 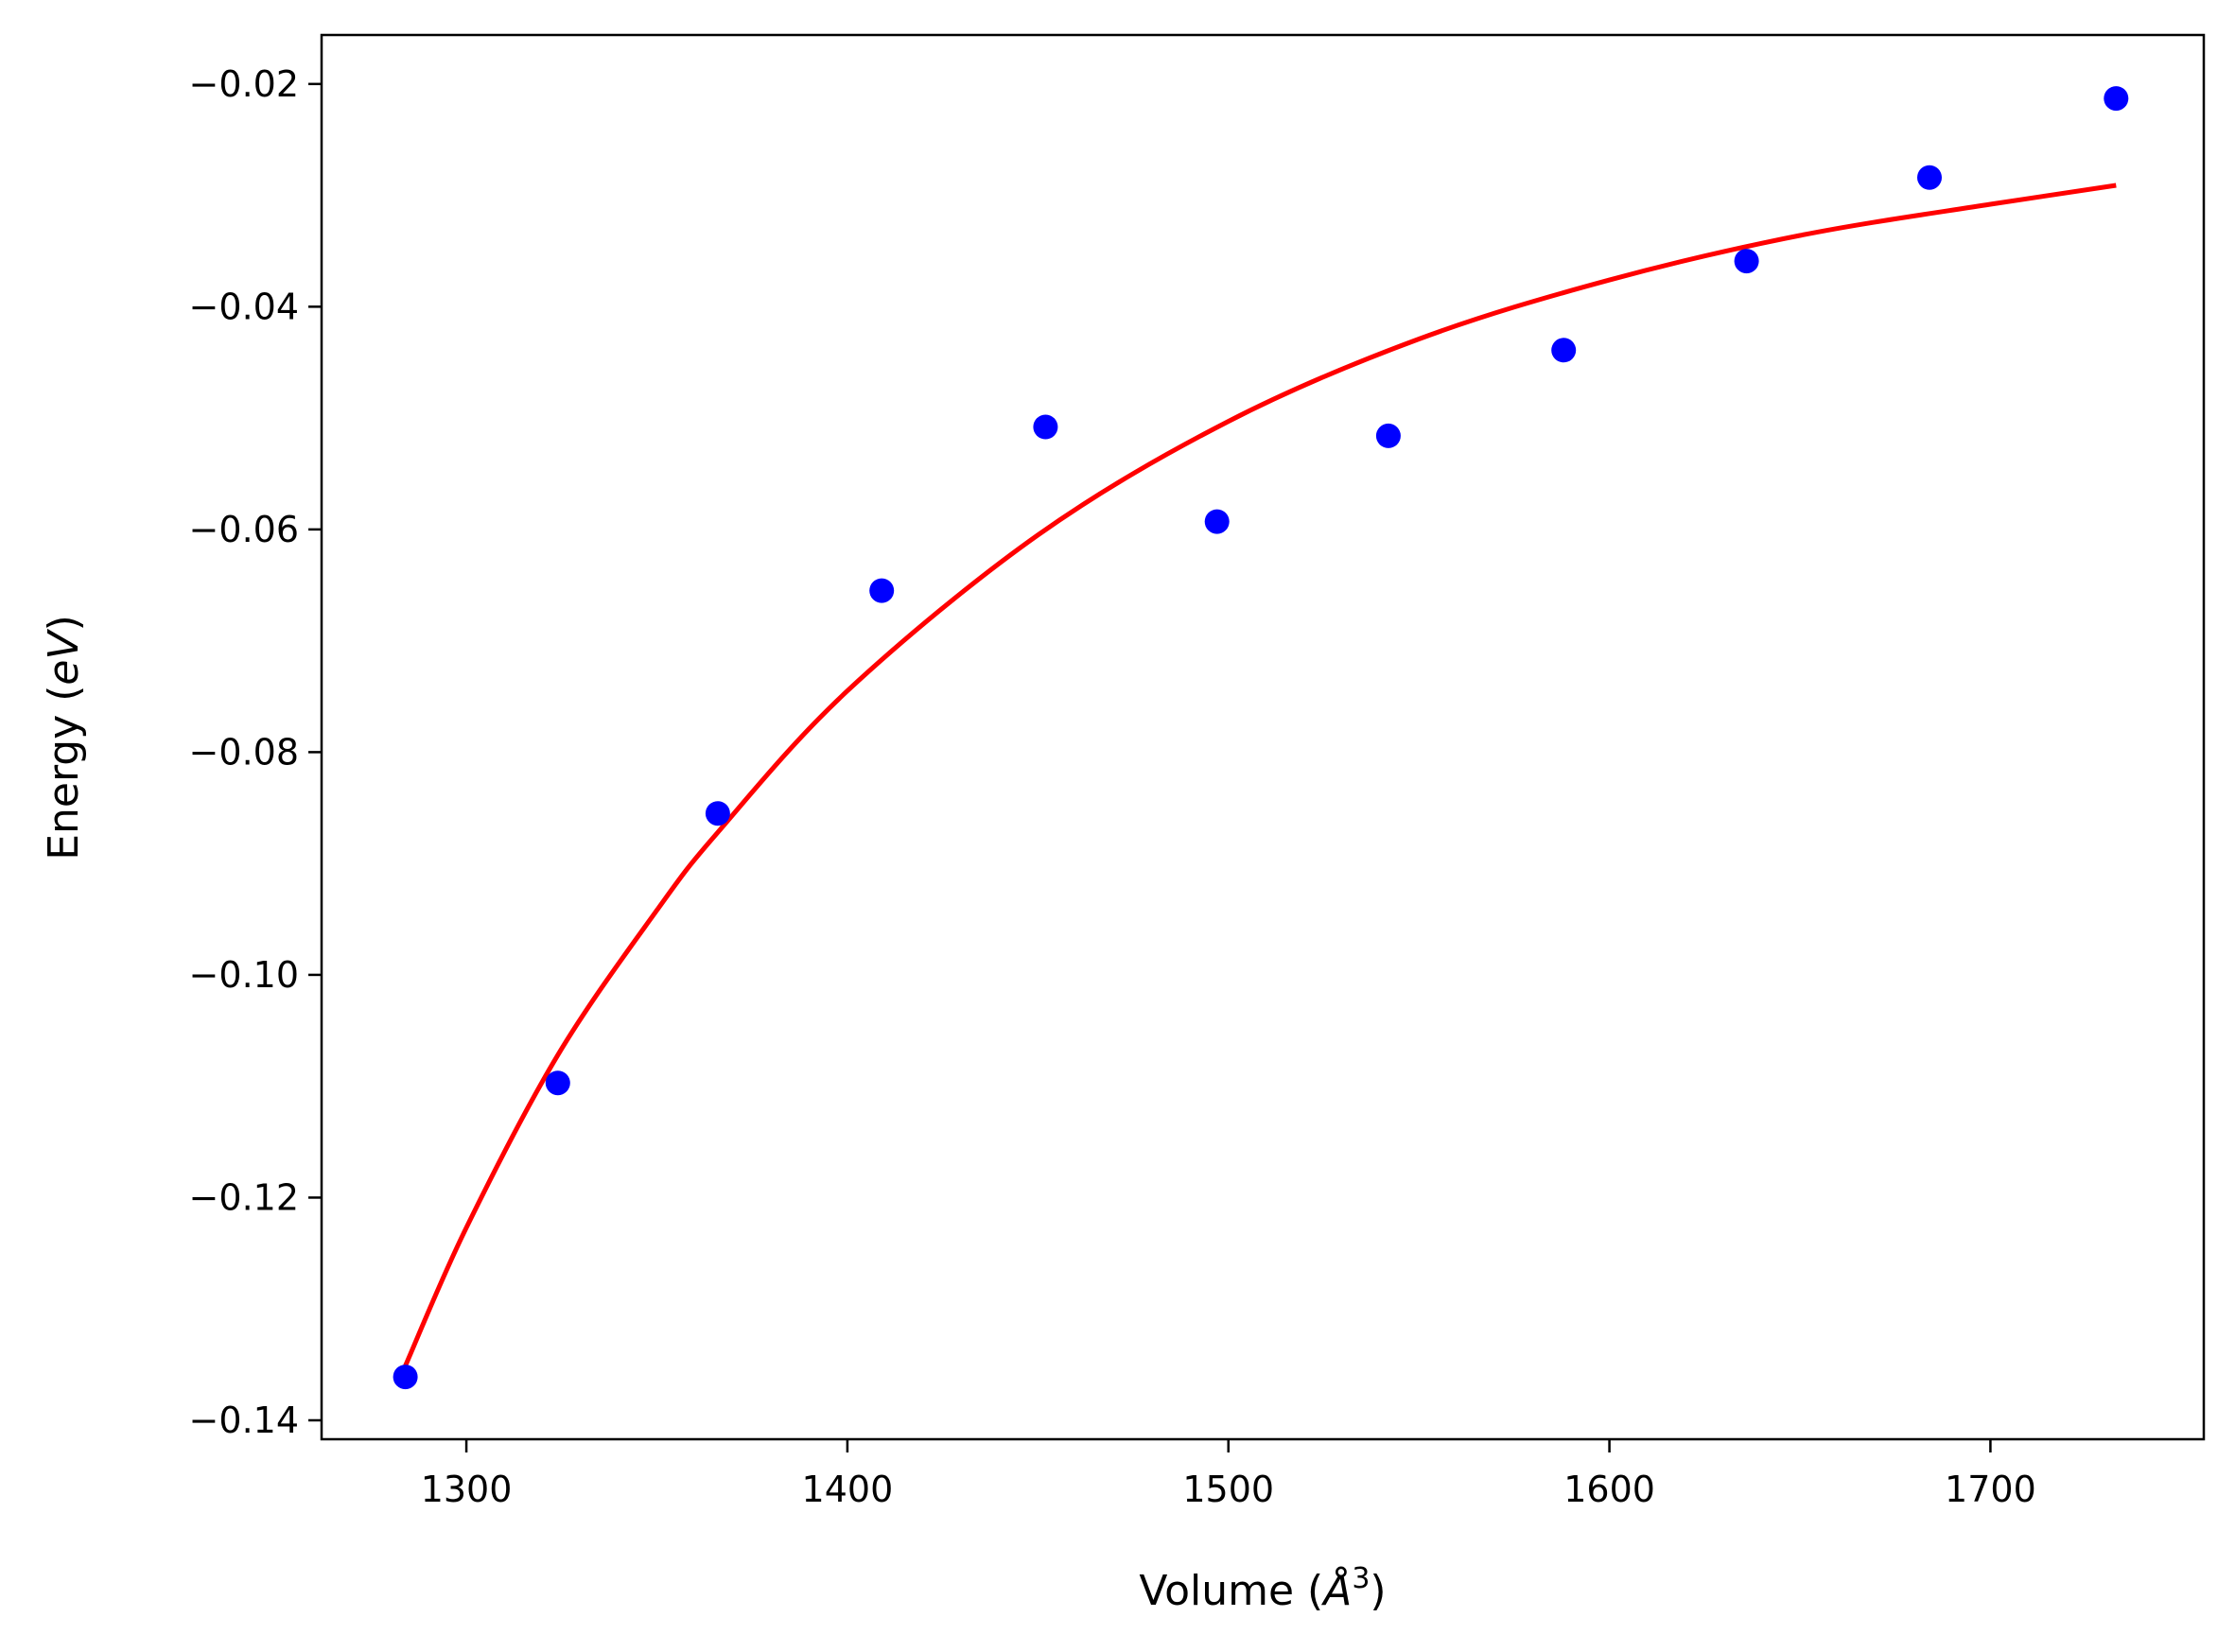 I want to click on y-axis-ticks: −0.14 −0.12 −0.10 −0.08 −0.06 −0.04 −0.02, so click(x=255, y=752).